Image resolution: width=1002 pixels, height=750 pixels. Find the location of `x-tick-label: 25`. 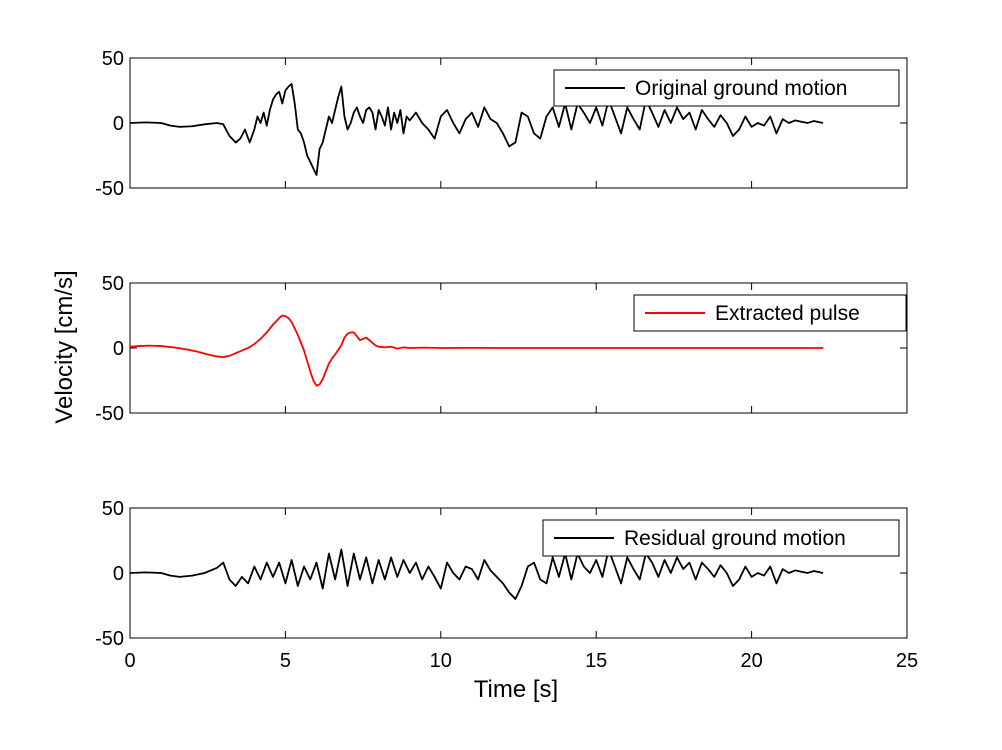

x-tick-label: 25 is located at coordinates (907, 661).